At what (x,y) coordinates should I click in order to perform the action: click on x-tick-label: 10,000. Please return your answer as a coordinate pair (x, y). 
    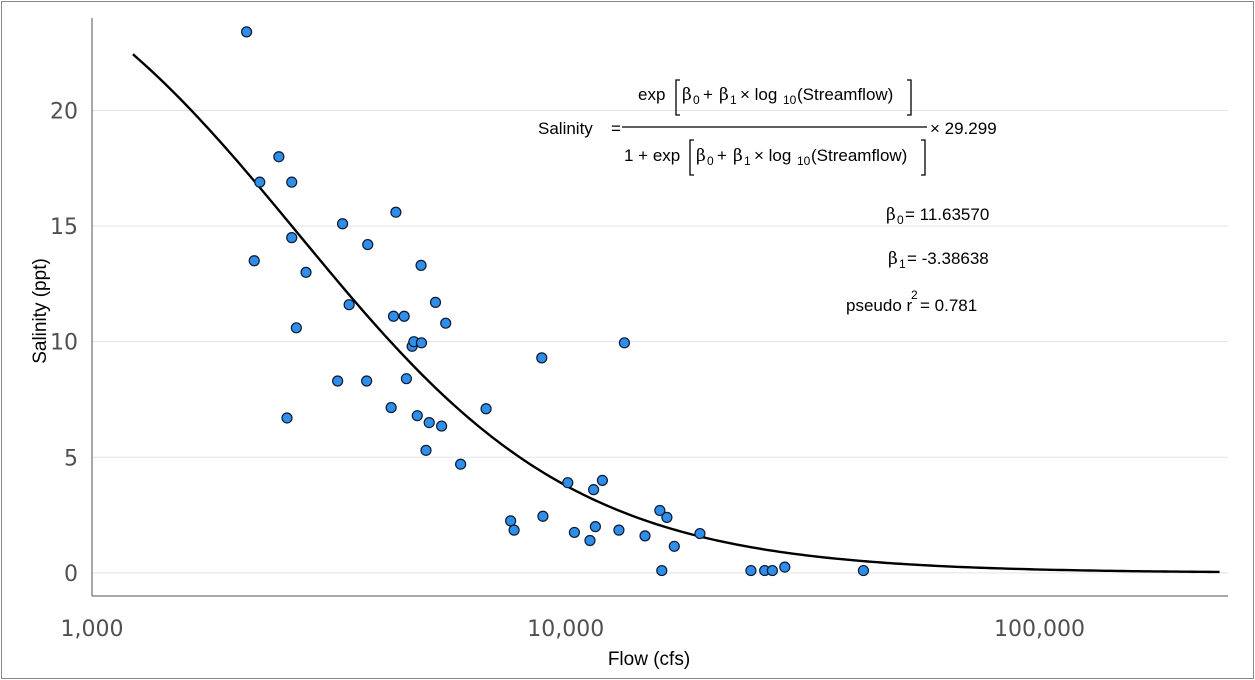
    Looking at the image, I should click on (565, 629).